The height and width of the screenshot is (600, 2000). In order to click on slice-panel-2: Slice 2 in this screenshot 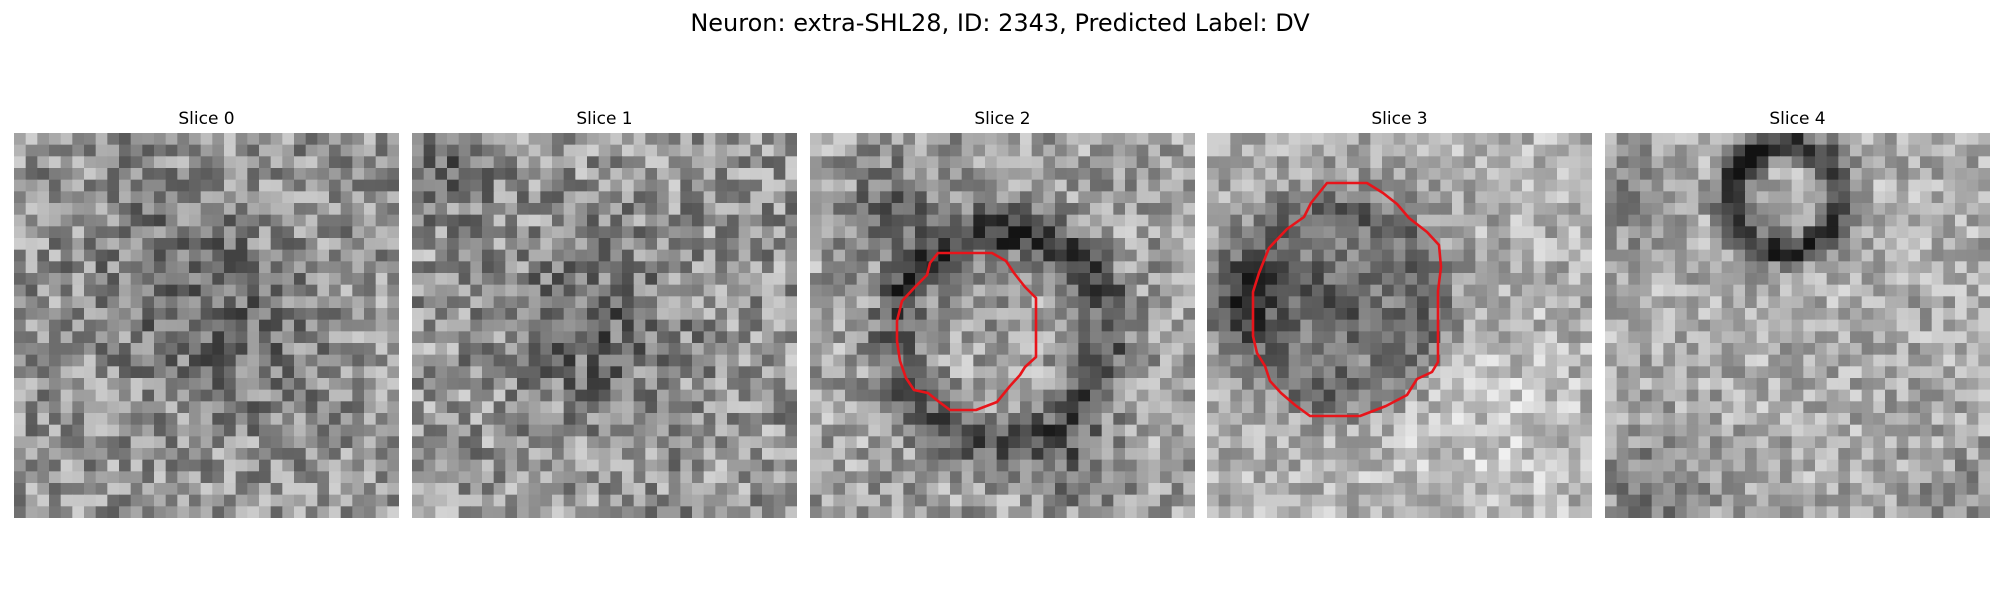, I will do `click(1002, 311)`.